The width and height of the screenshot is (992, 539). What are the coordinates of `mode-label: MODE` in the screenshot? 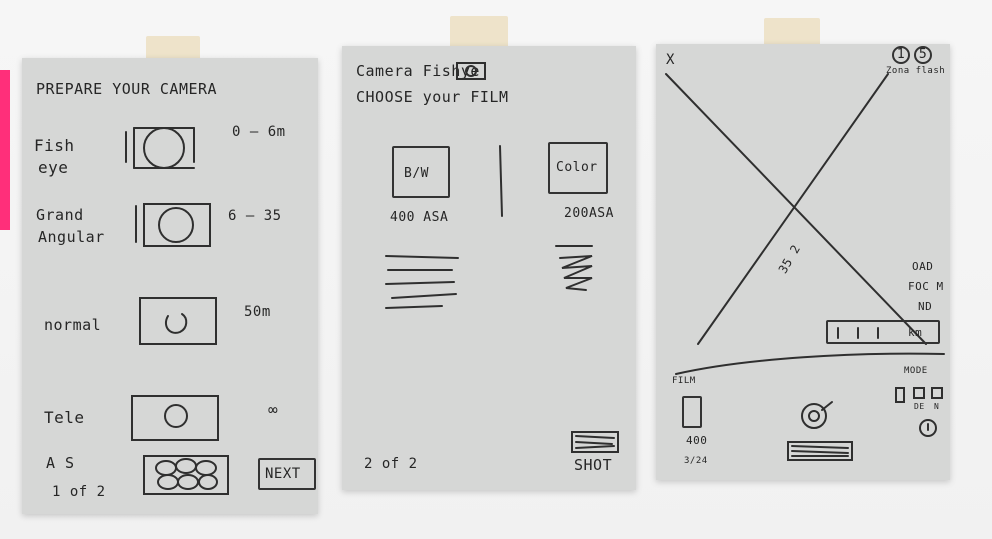 It's located at (916, 371).